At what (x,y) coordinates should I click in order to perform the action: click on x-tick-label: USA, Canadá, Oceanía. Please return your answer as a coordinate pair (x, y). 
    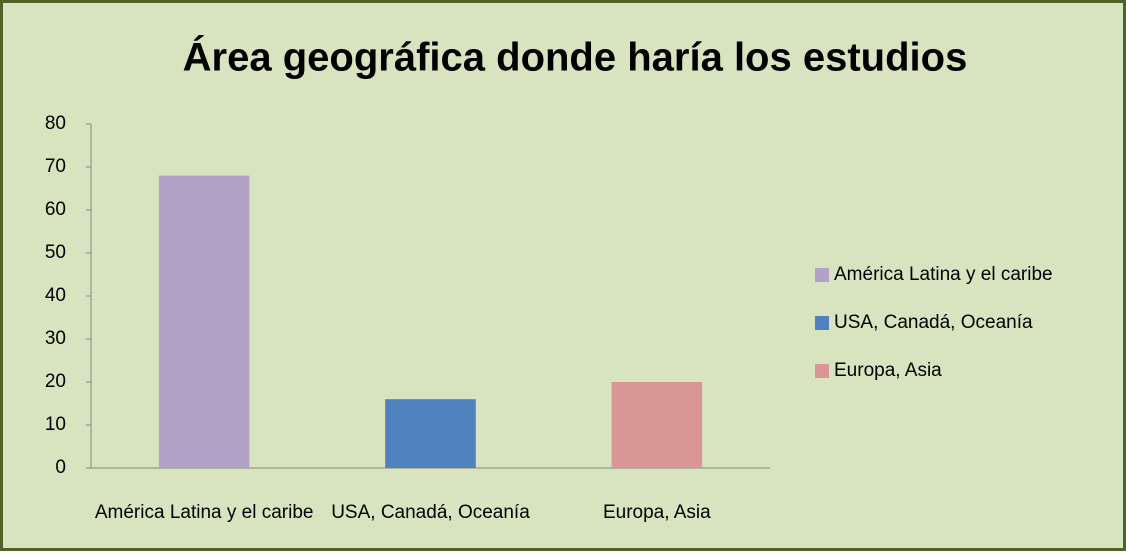
    Looking at the image, I should click on (430, 512).